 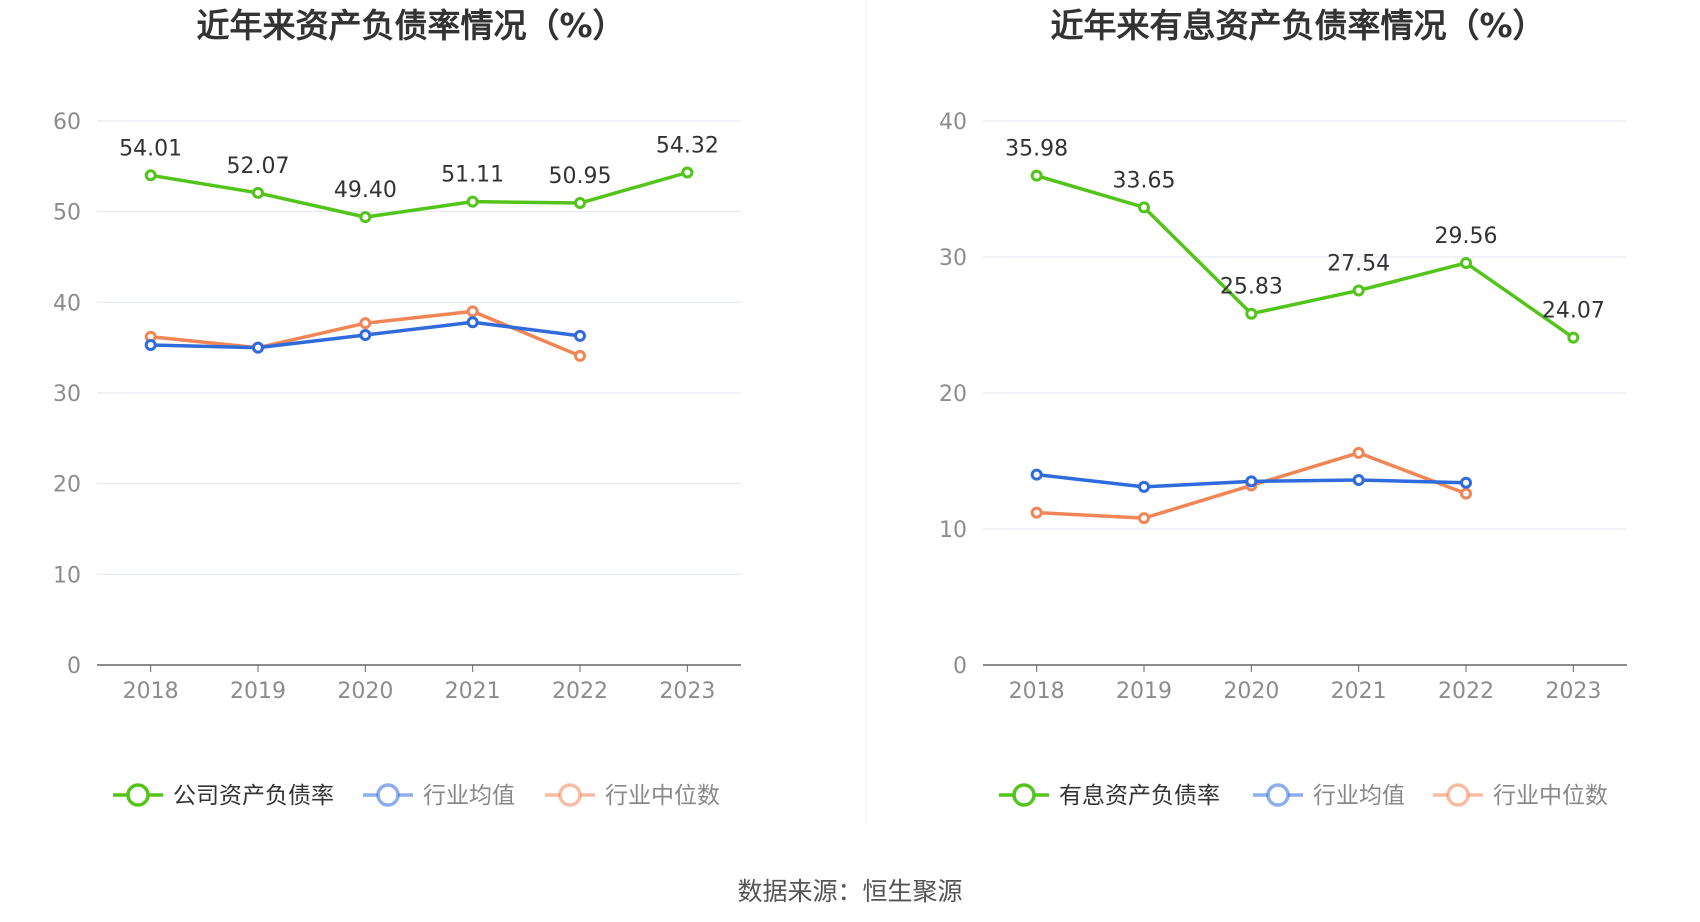 What do you see at coordinates (850, 891) in the screenshot?
I see `data-source: 数据来源：恒生聚源` at bounding box center [850, 891].